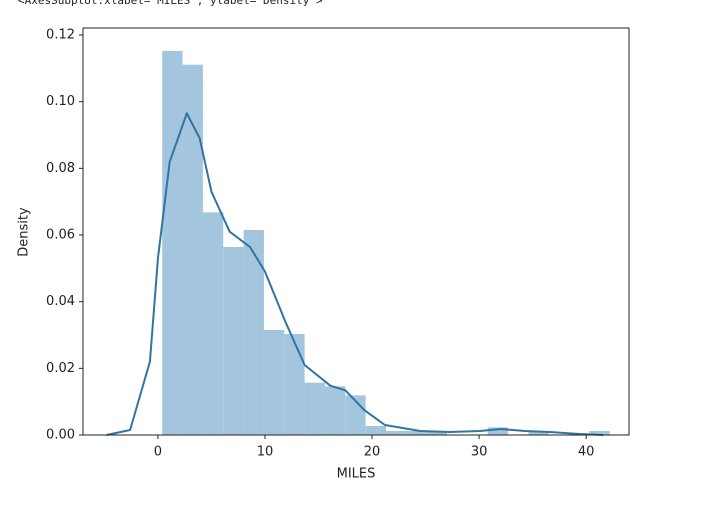  Describe the element at coordinates (479, 452) in the screenshot. I see `x-tick-label: 30` at that location.